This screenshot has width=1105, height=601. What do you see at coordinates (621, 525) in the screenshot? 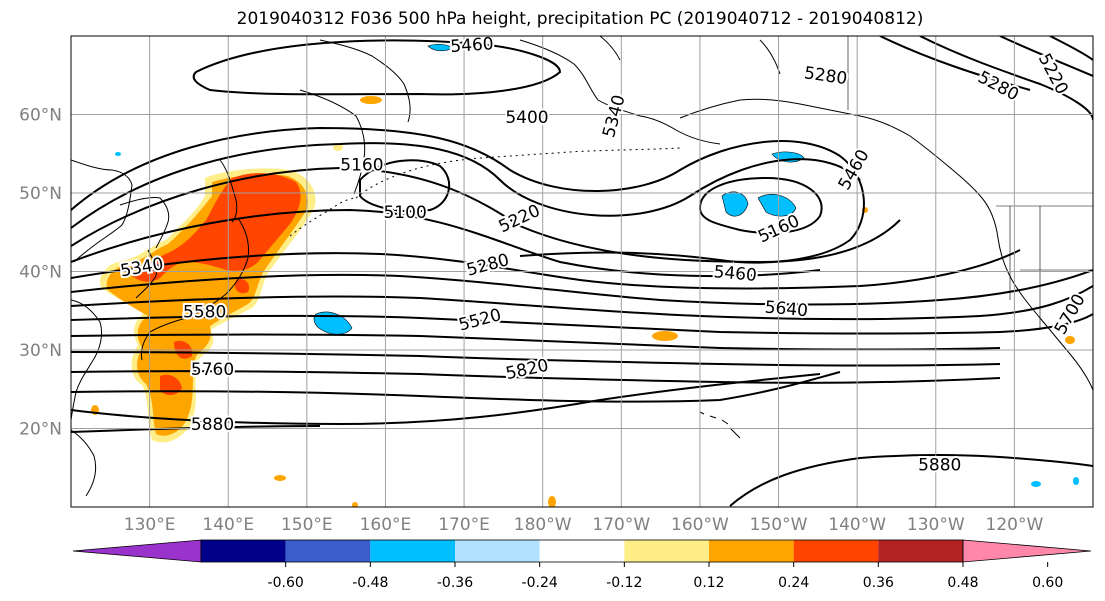
I see `lon-tick-label: 170°W` at bounding box center [621, 525].